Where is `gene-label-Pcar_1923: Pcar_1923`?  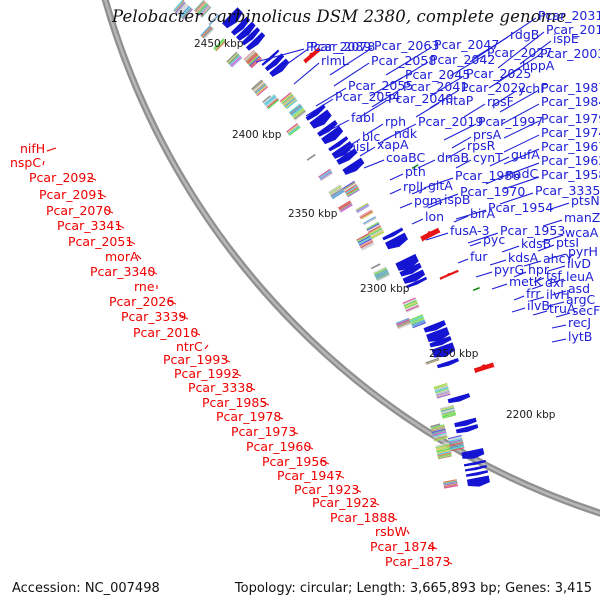
gene-label-Pcar_1923: Pcar_1923 is located at coordinates (327, 489).